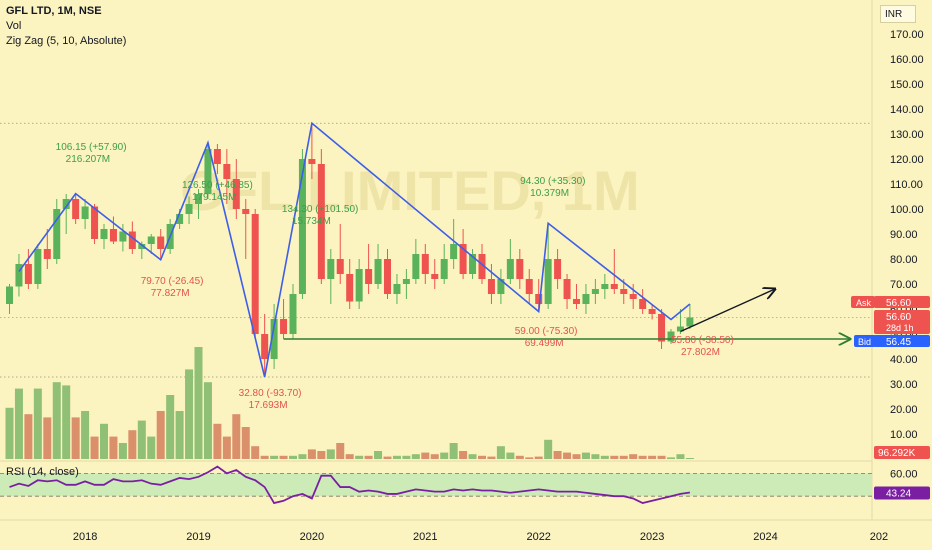 Image resolution: width=932 pixels, height=550 pixels. What do you see at coordinates (436, 485) in the screenshot?
I see `rsi-band` at bounding box center [436, 485].